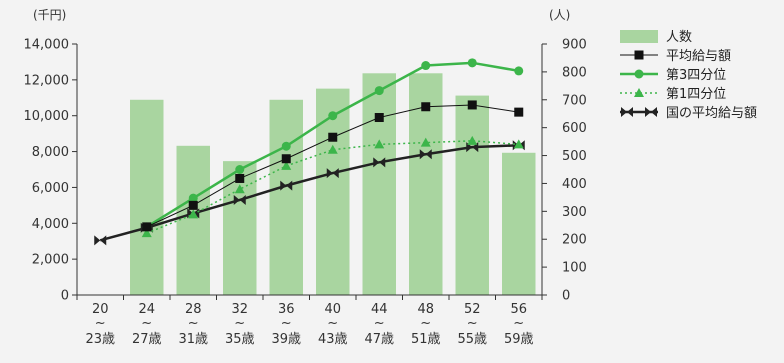  Describe the element at coordinates (566, 296) in the screenshot. I see `right-tick-label: 0` at that location.